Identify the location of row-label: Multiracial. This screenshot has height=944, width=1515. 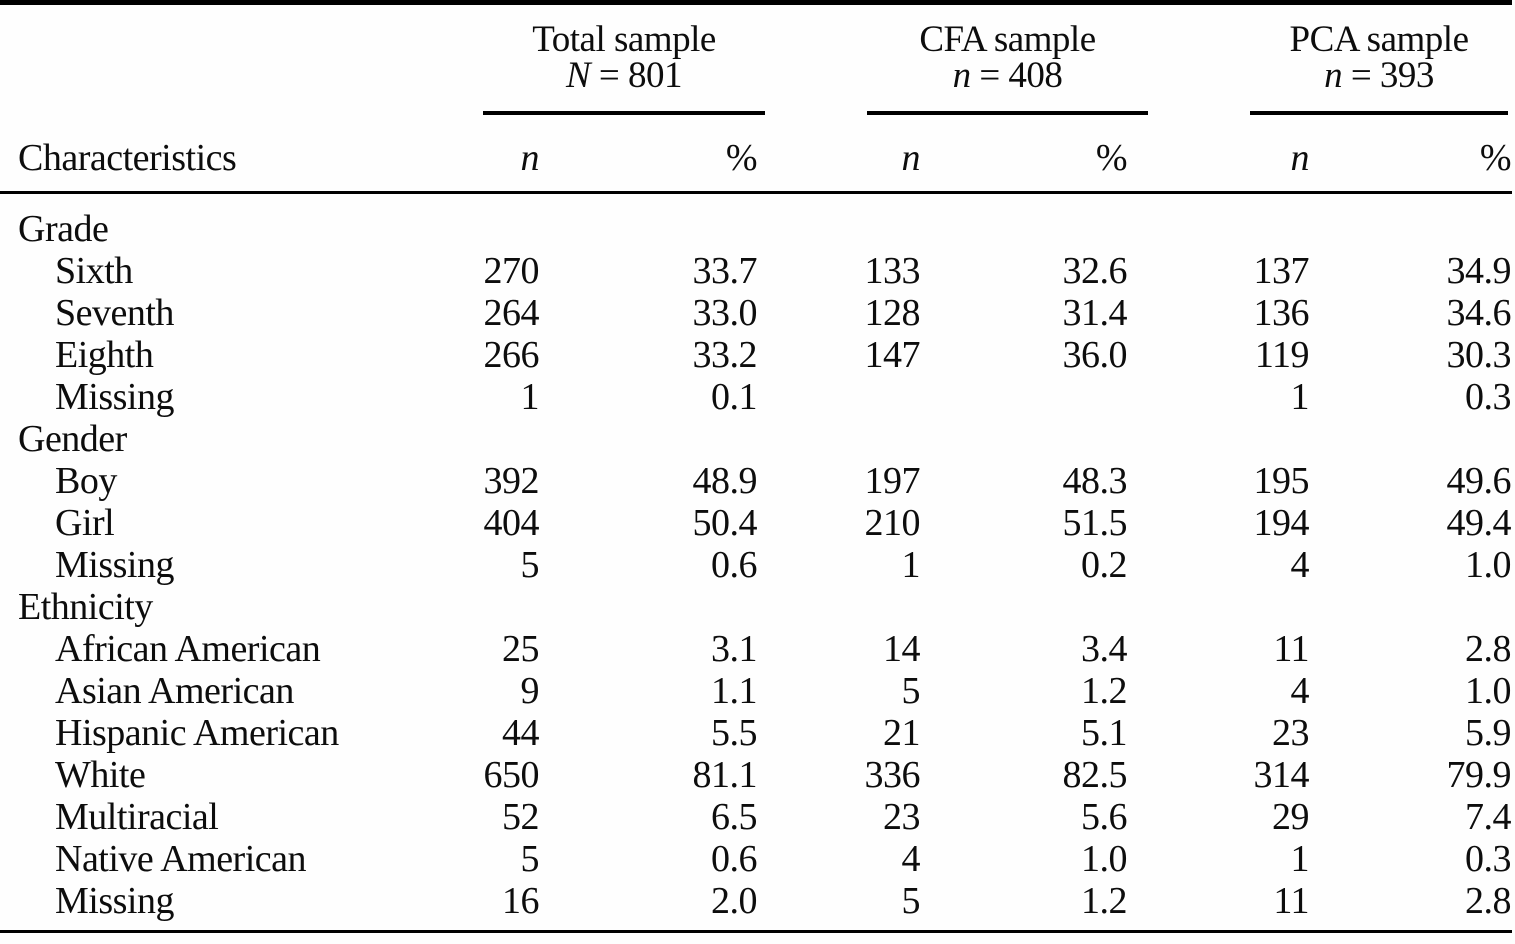
(137, 816).